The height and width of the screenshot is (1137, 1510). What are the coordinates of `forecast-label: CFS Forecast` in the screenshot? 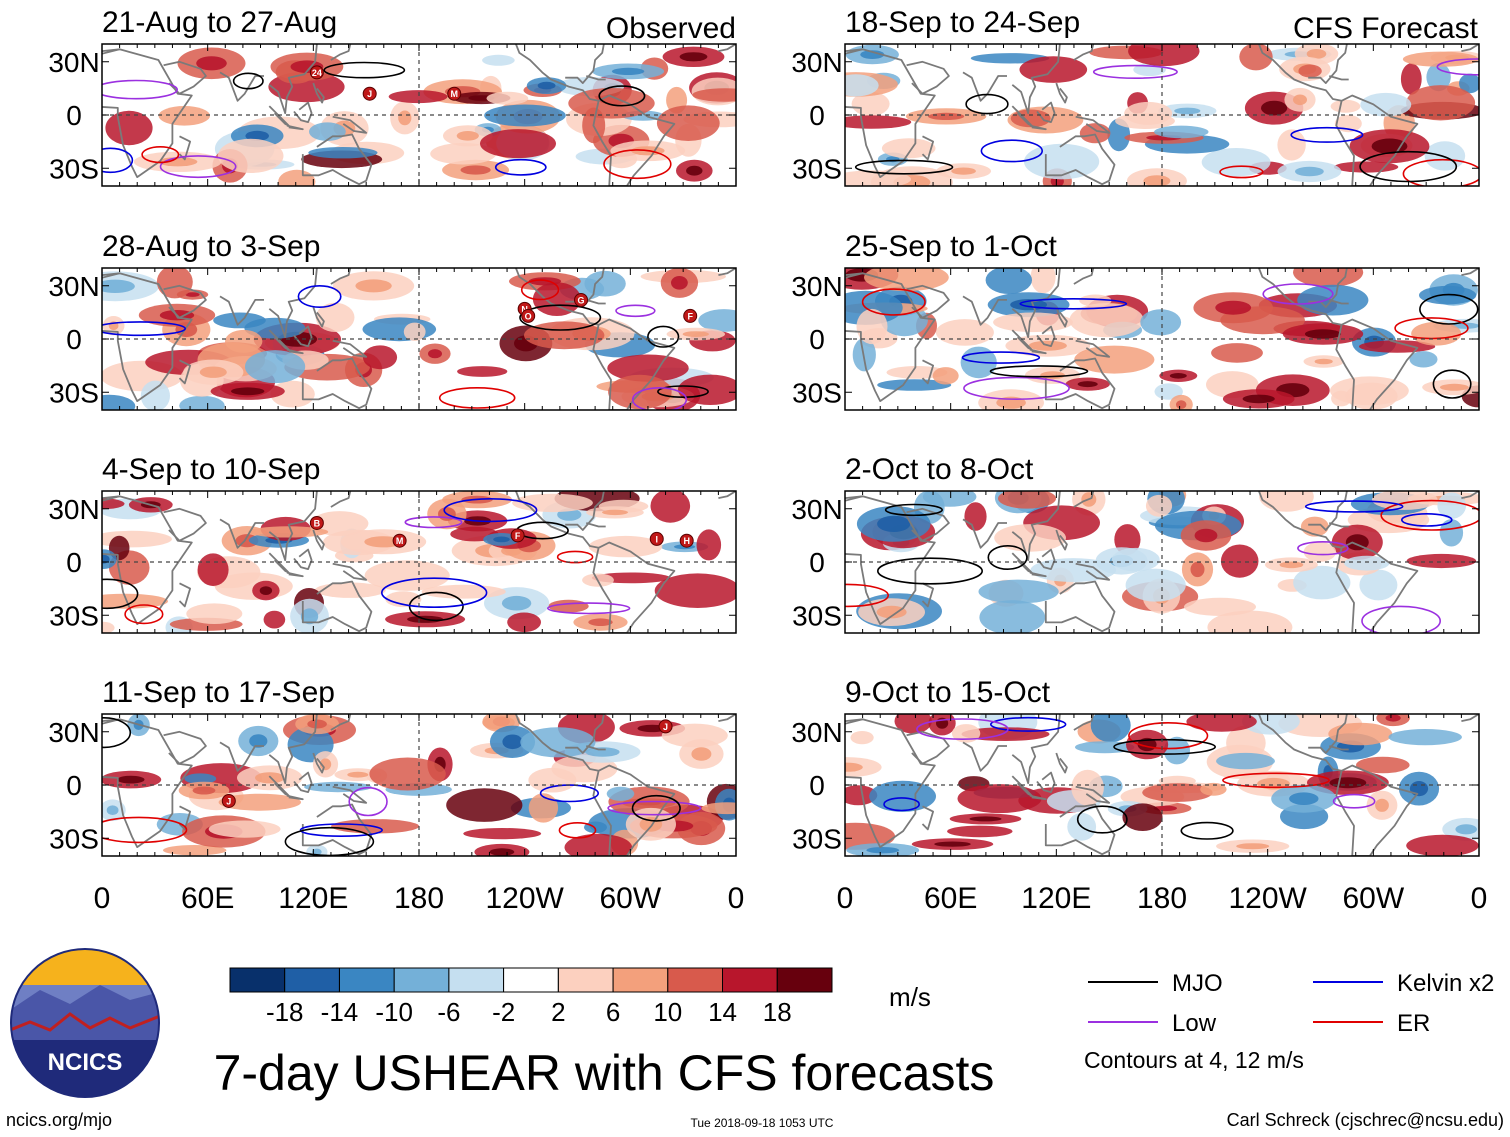 It's located at (1386, 28).